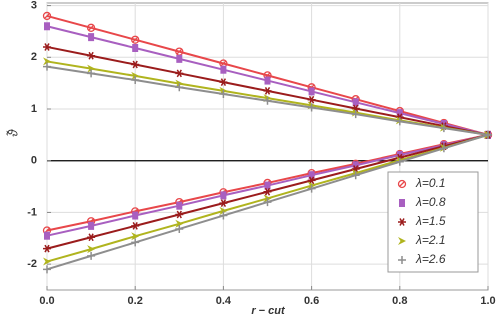 The image size is (500, 320). What do you see at coordinates (12, 133) in the screenshot?
I see `y-axis-label: ϑ̃` at bounding box center [12, 133].